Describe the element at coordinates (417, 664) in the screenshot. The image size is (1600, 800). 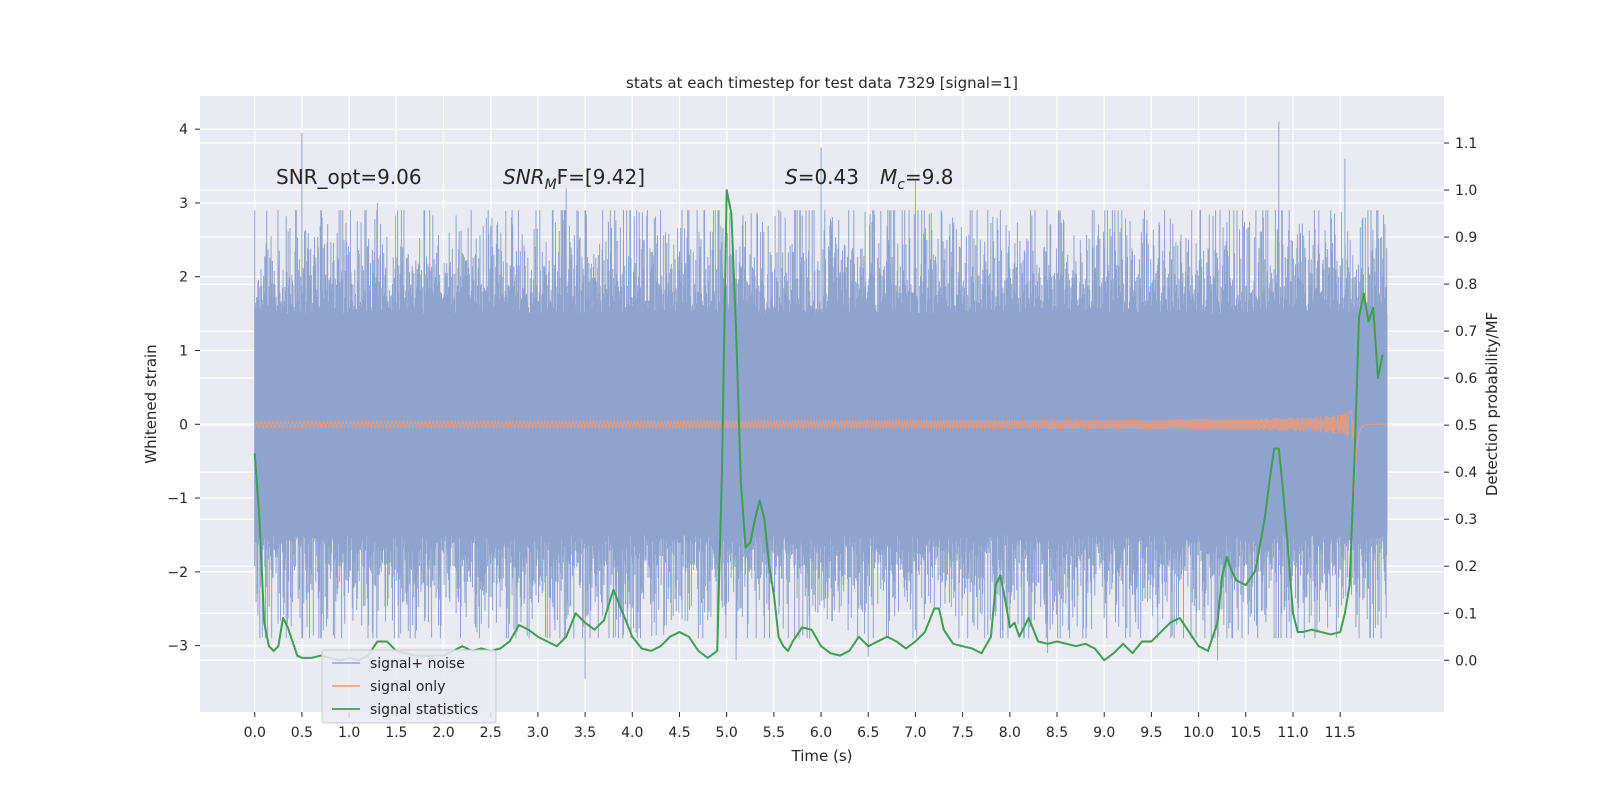
I see `legend-label-signal-plus-noise: signal+ noise` at that location.